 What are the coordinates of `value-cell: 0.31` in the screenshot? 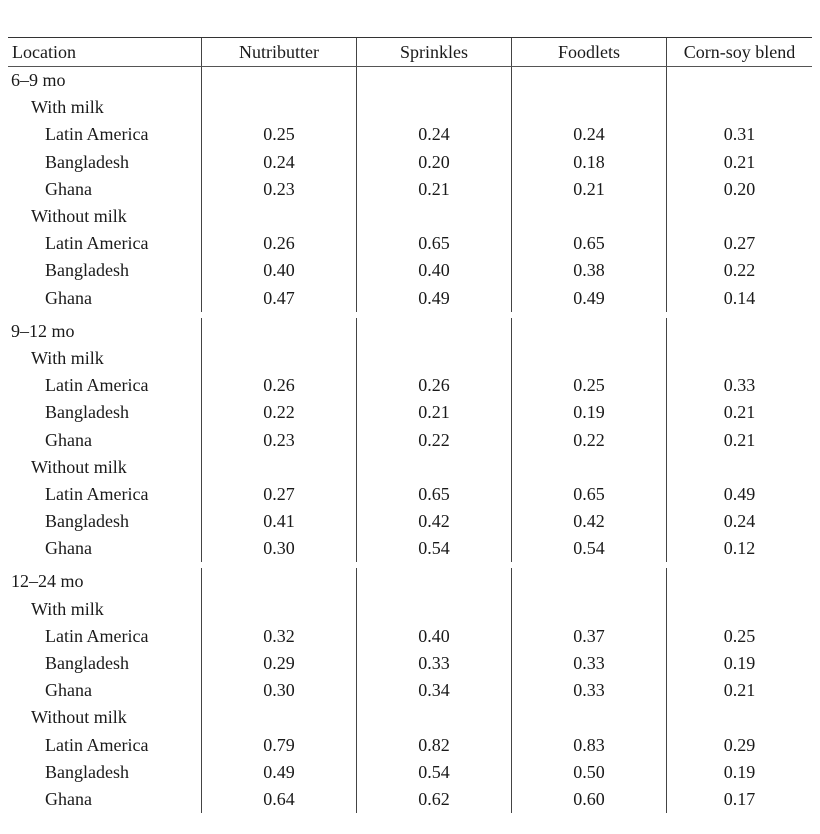 It's located at (739, 134).